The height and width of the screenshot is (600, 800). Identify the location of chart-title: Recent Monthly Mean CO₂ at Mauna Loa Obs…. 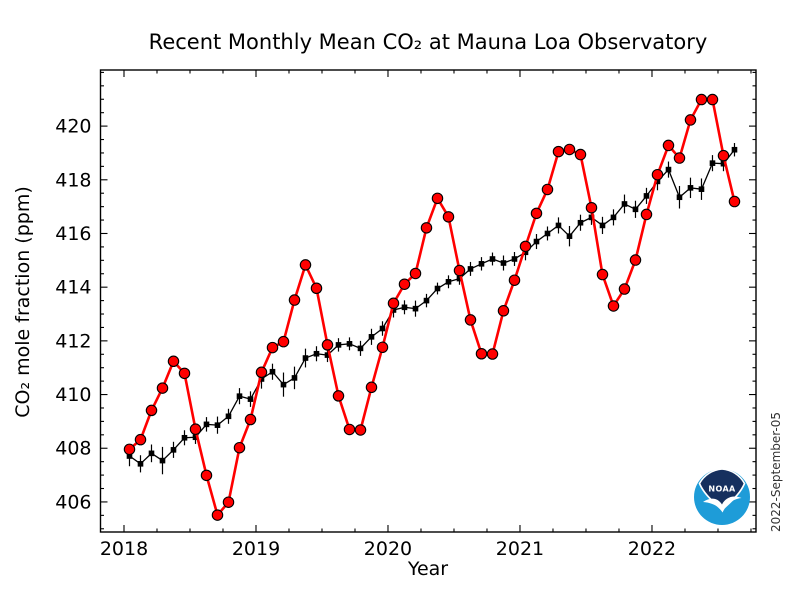
(428, 42).